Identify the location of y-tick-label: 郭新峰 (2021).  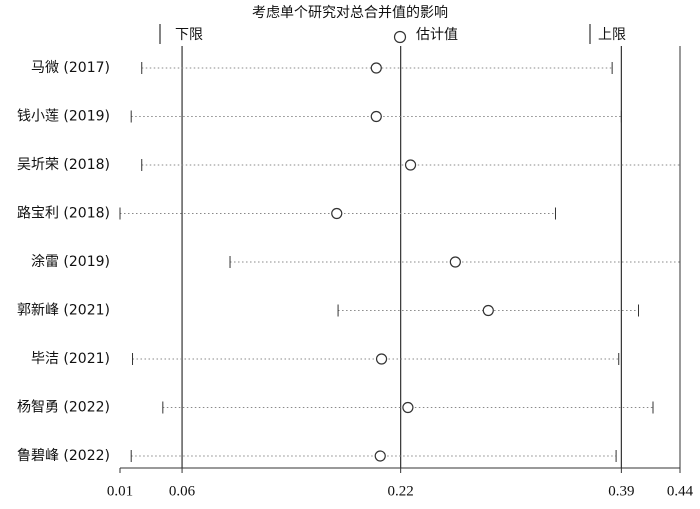
(63, 310).